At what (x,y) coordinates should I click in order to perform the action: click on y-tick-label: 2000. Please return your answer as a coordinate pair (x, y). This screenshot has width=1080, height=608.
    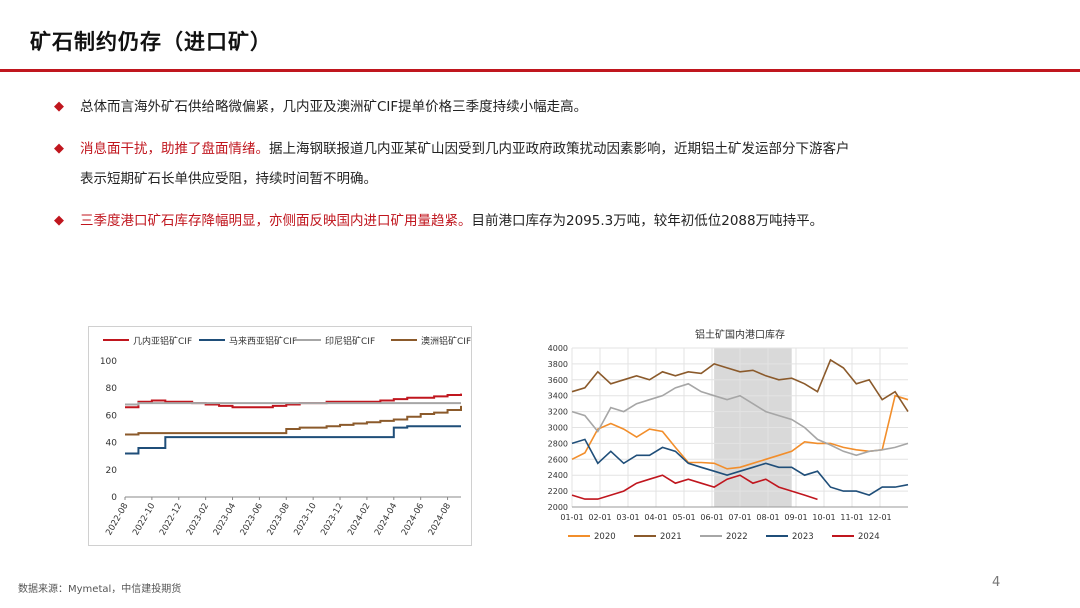
    Looking at the image, I should click on (558, 507).